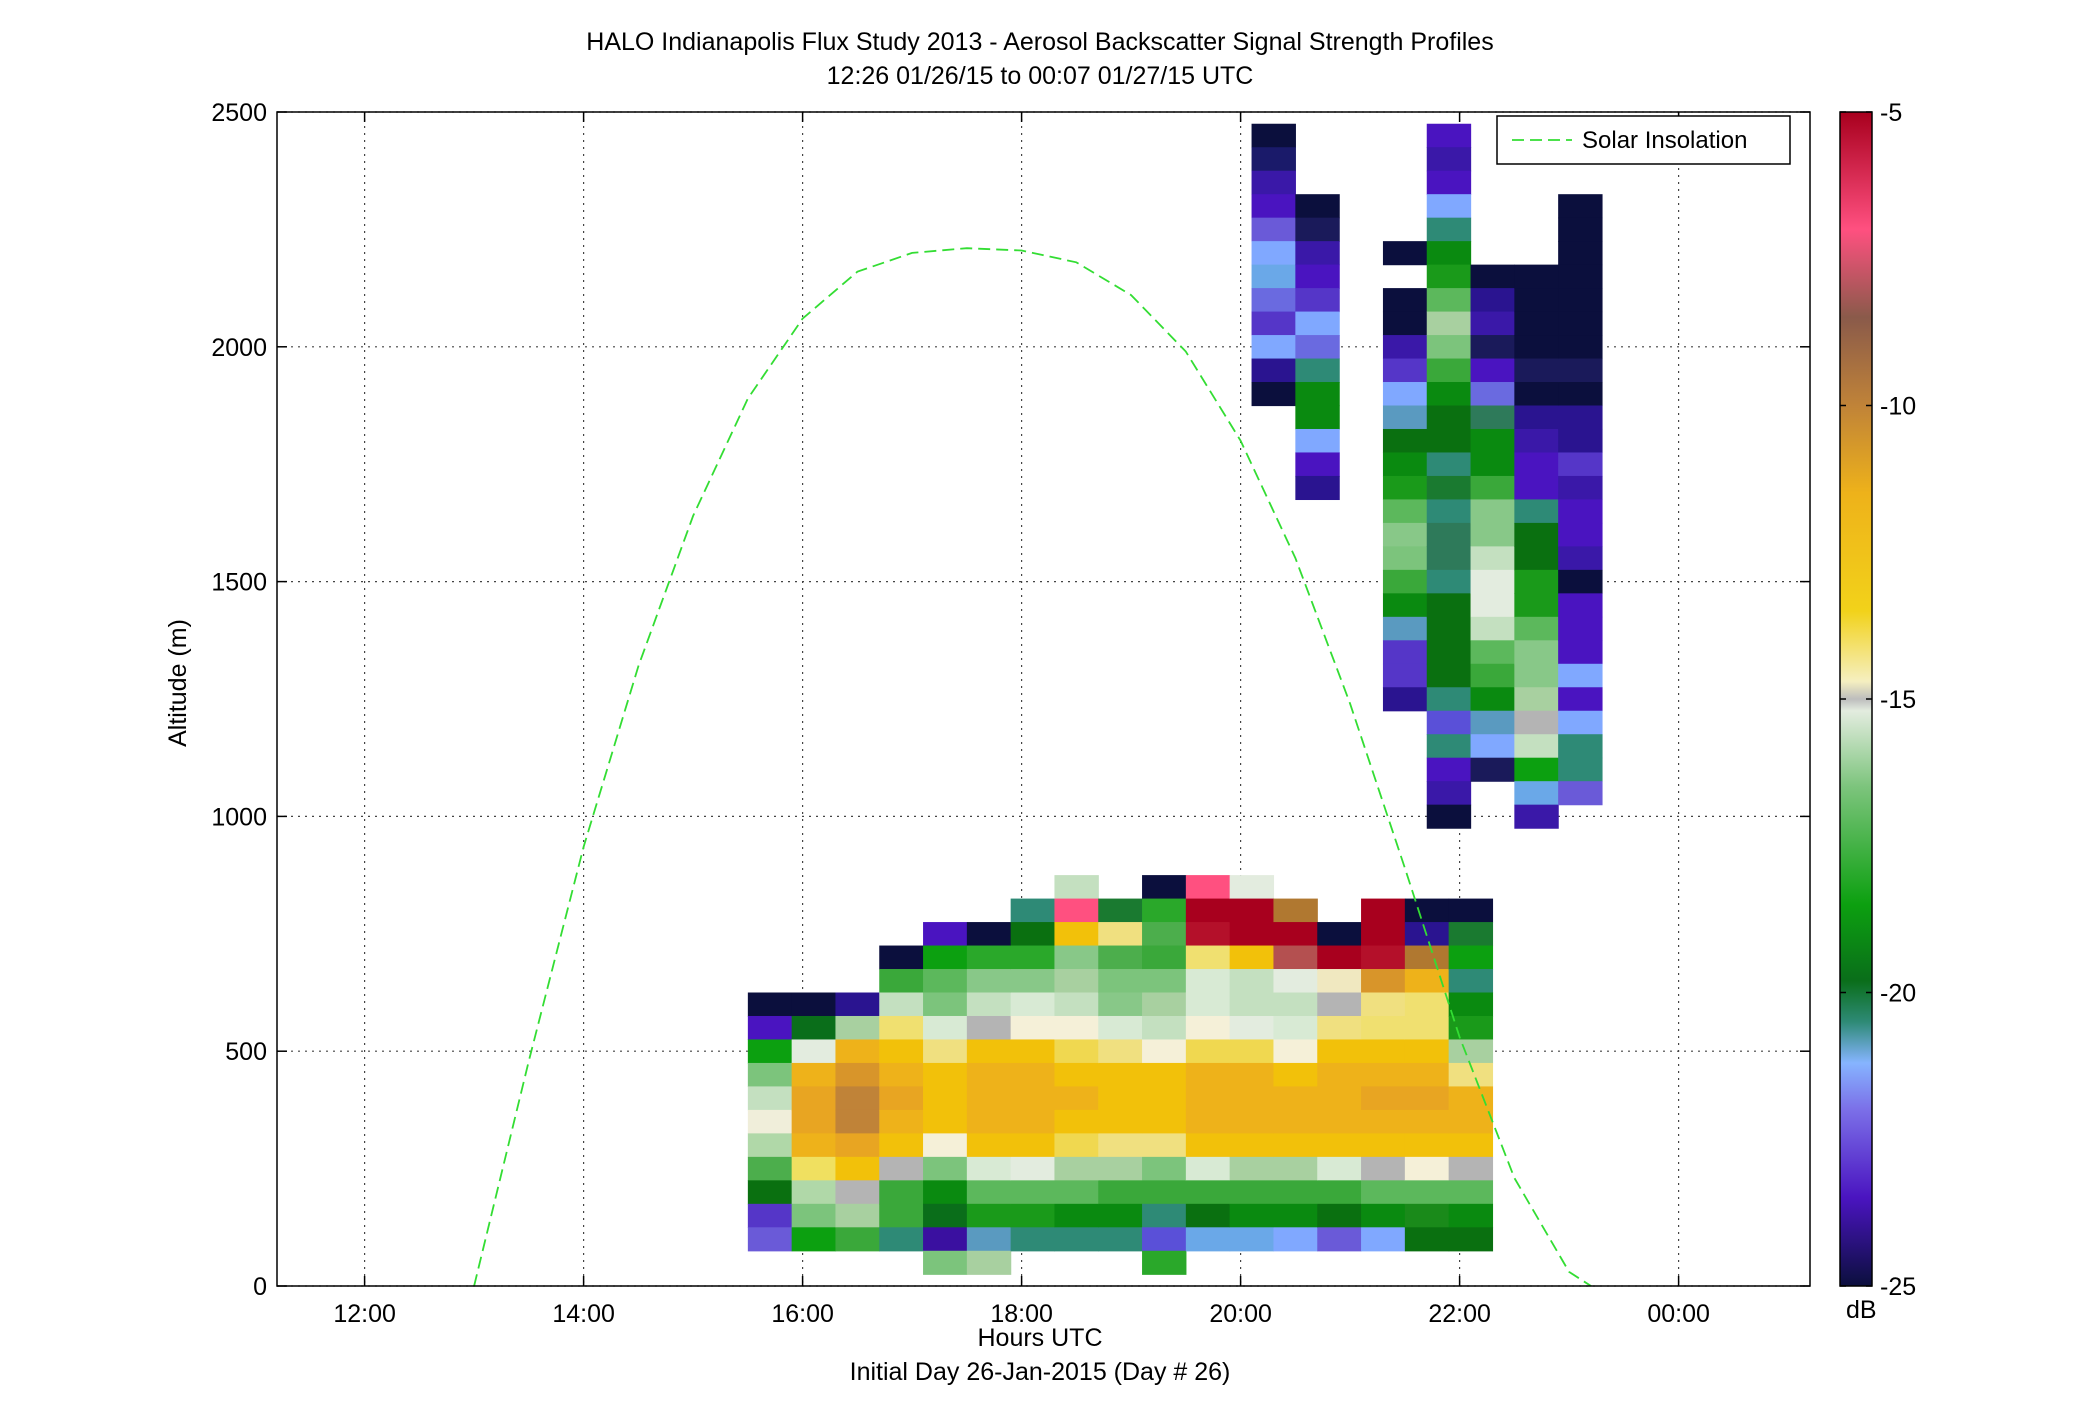 This screenshot has width=2098, height=1425. What do you see at coordinates (1898, 407) in the screenshot?
I see `colorbar-tick-label: -10` at bounding box center [1898, 407].